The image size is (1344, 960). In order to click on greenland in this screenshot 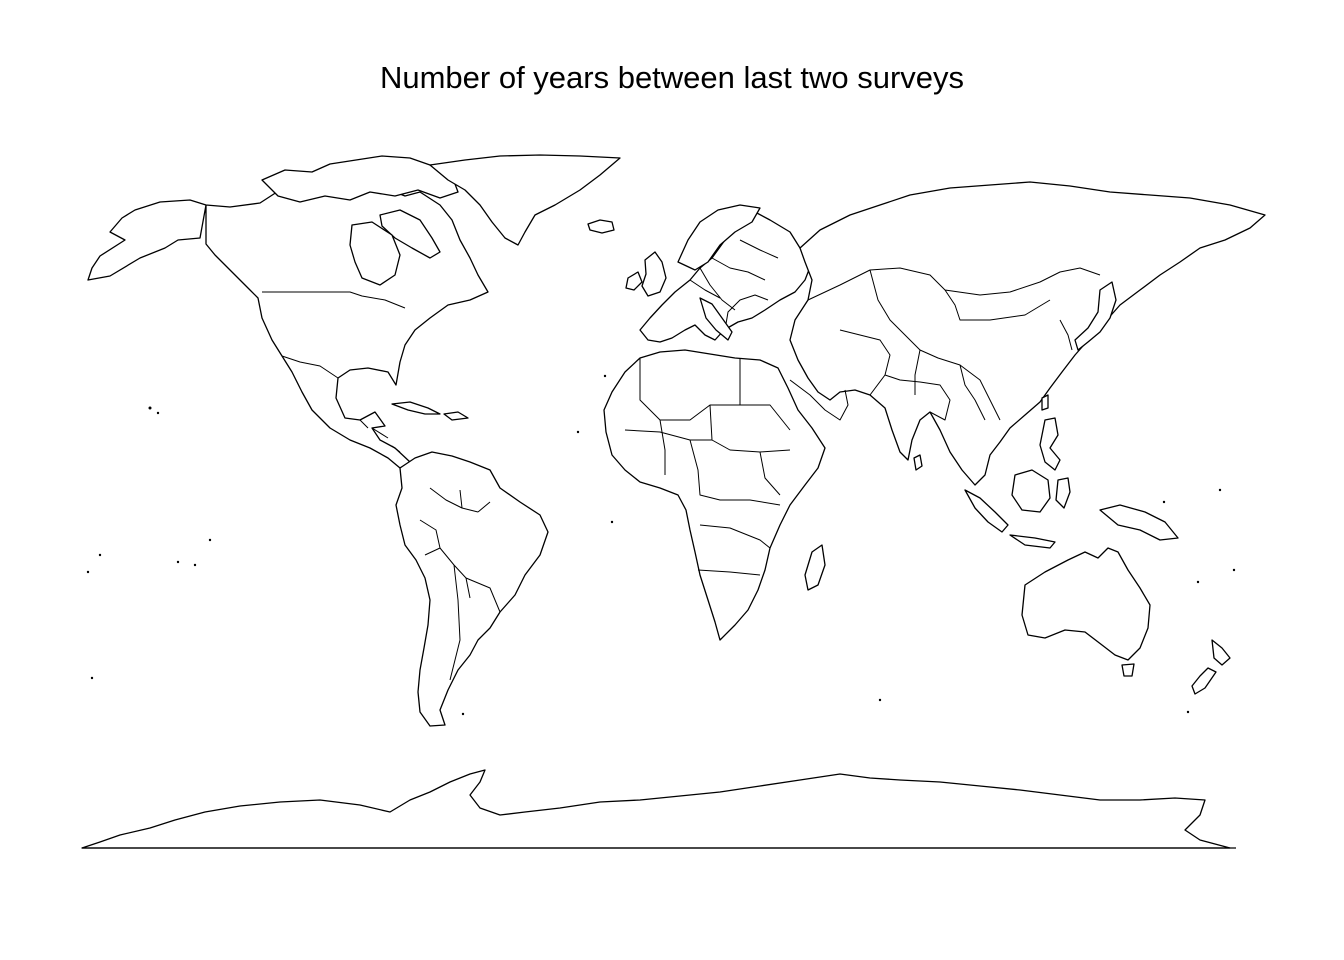, I will do `click(525, 200)`.